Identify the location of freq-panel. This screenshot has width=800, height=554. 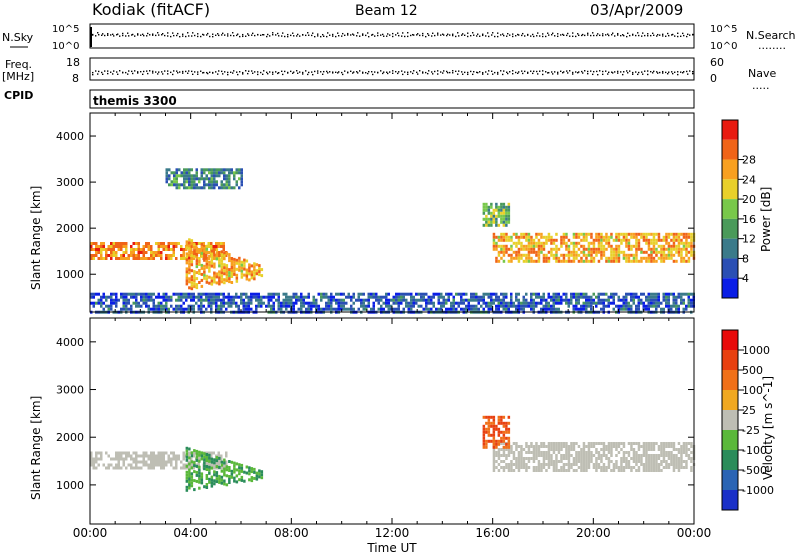
(392, 69).